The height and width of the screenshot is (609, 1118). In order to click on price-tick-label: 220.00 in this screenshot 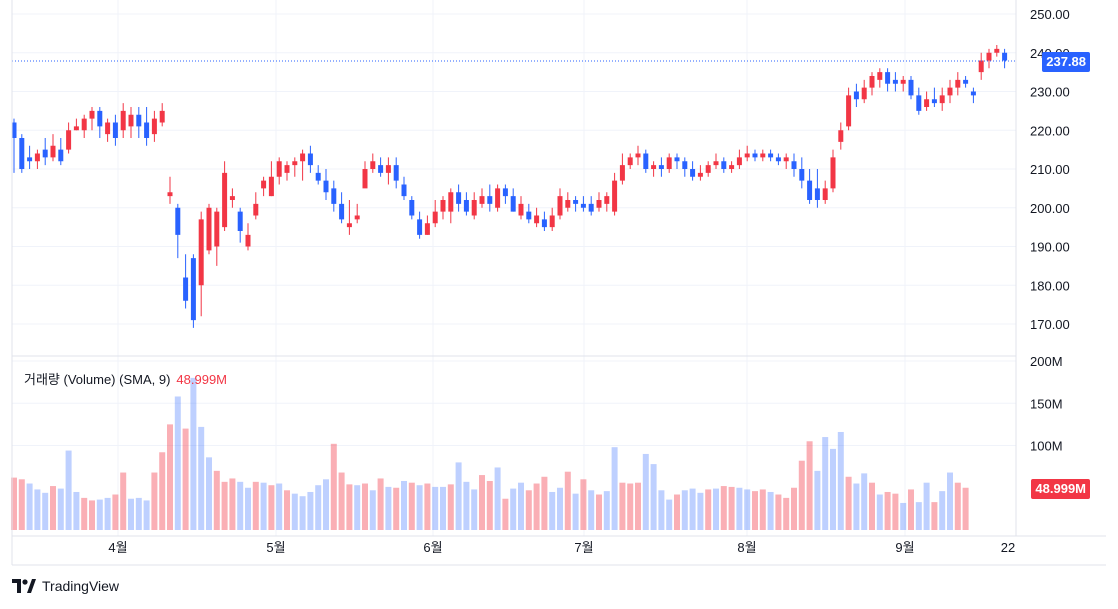, I will do `click(1050, 130)`.